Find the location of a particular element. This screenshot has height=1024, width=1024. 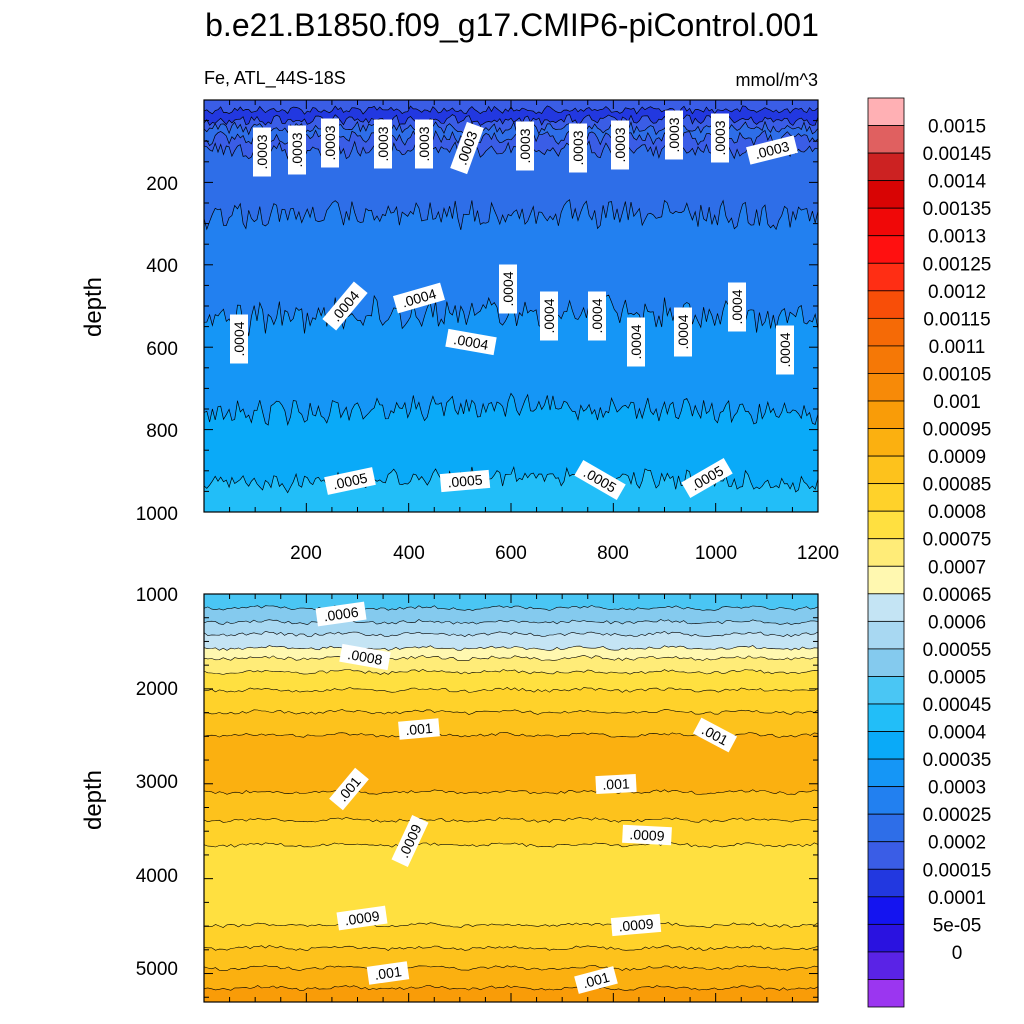

colorbar-boxes is located at coordinates (886, 552).